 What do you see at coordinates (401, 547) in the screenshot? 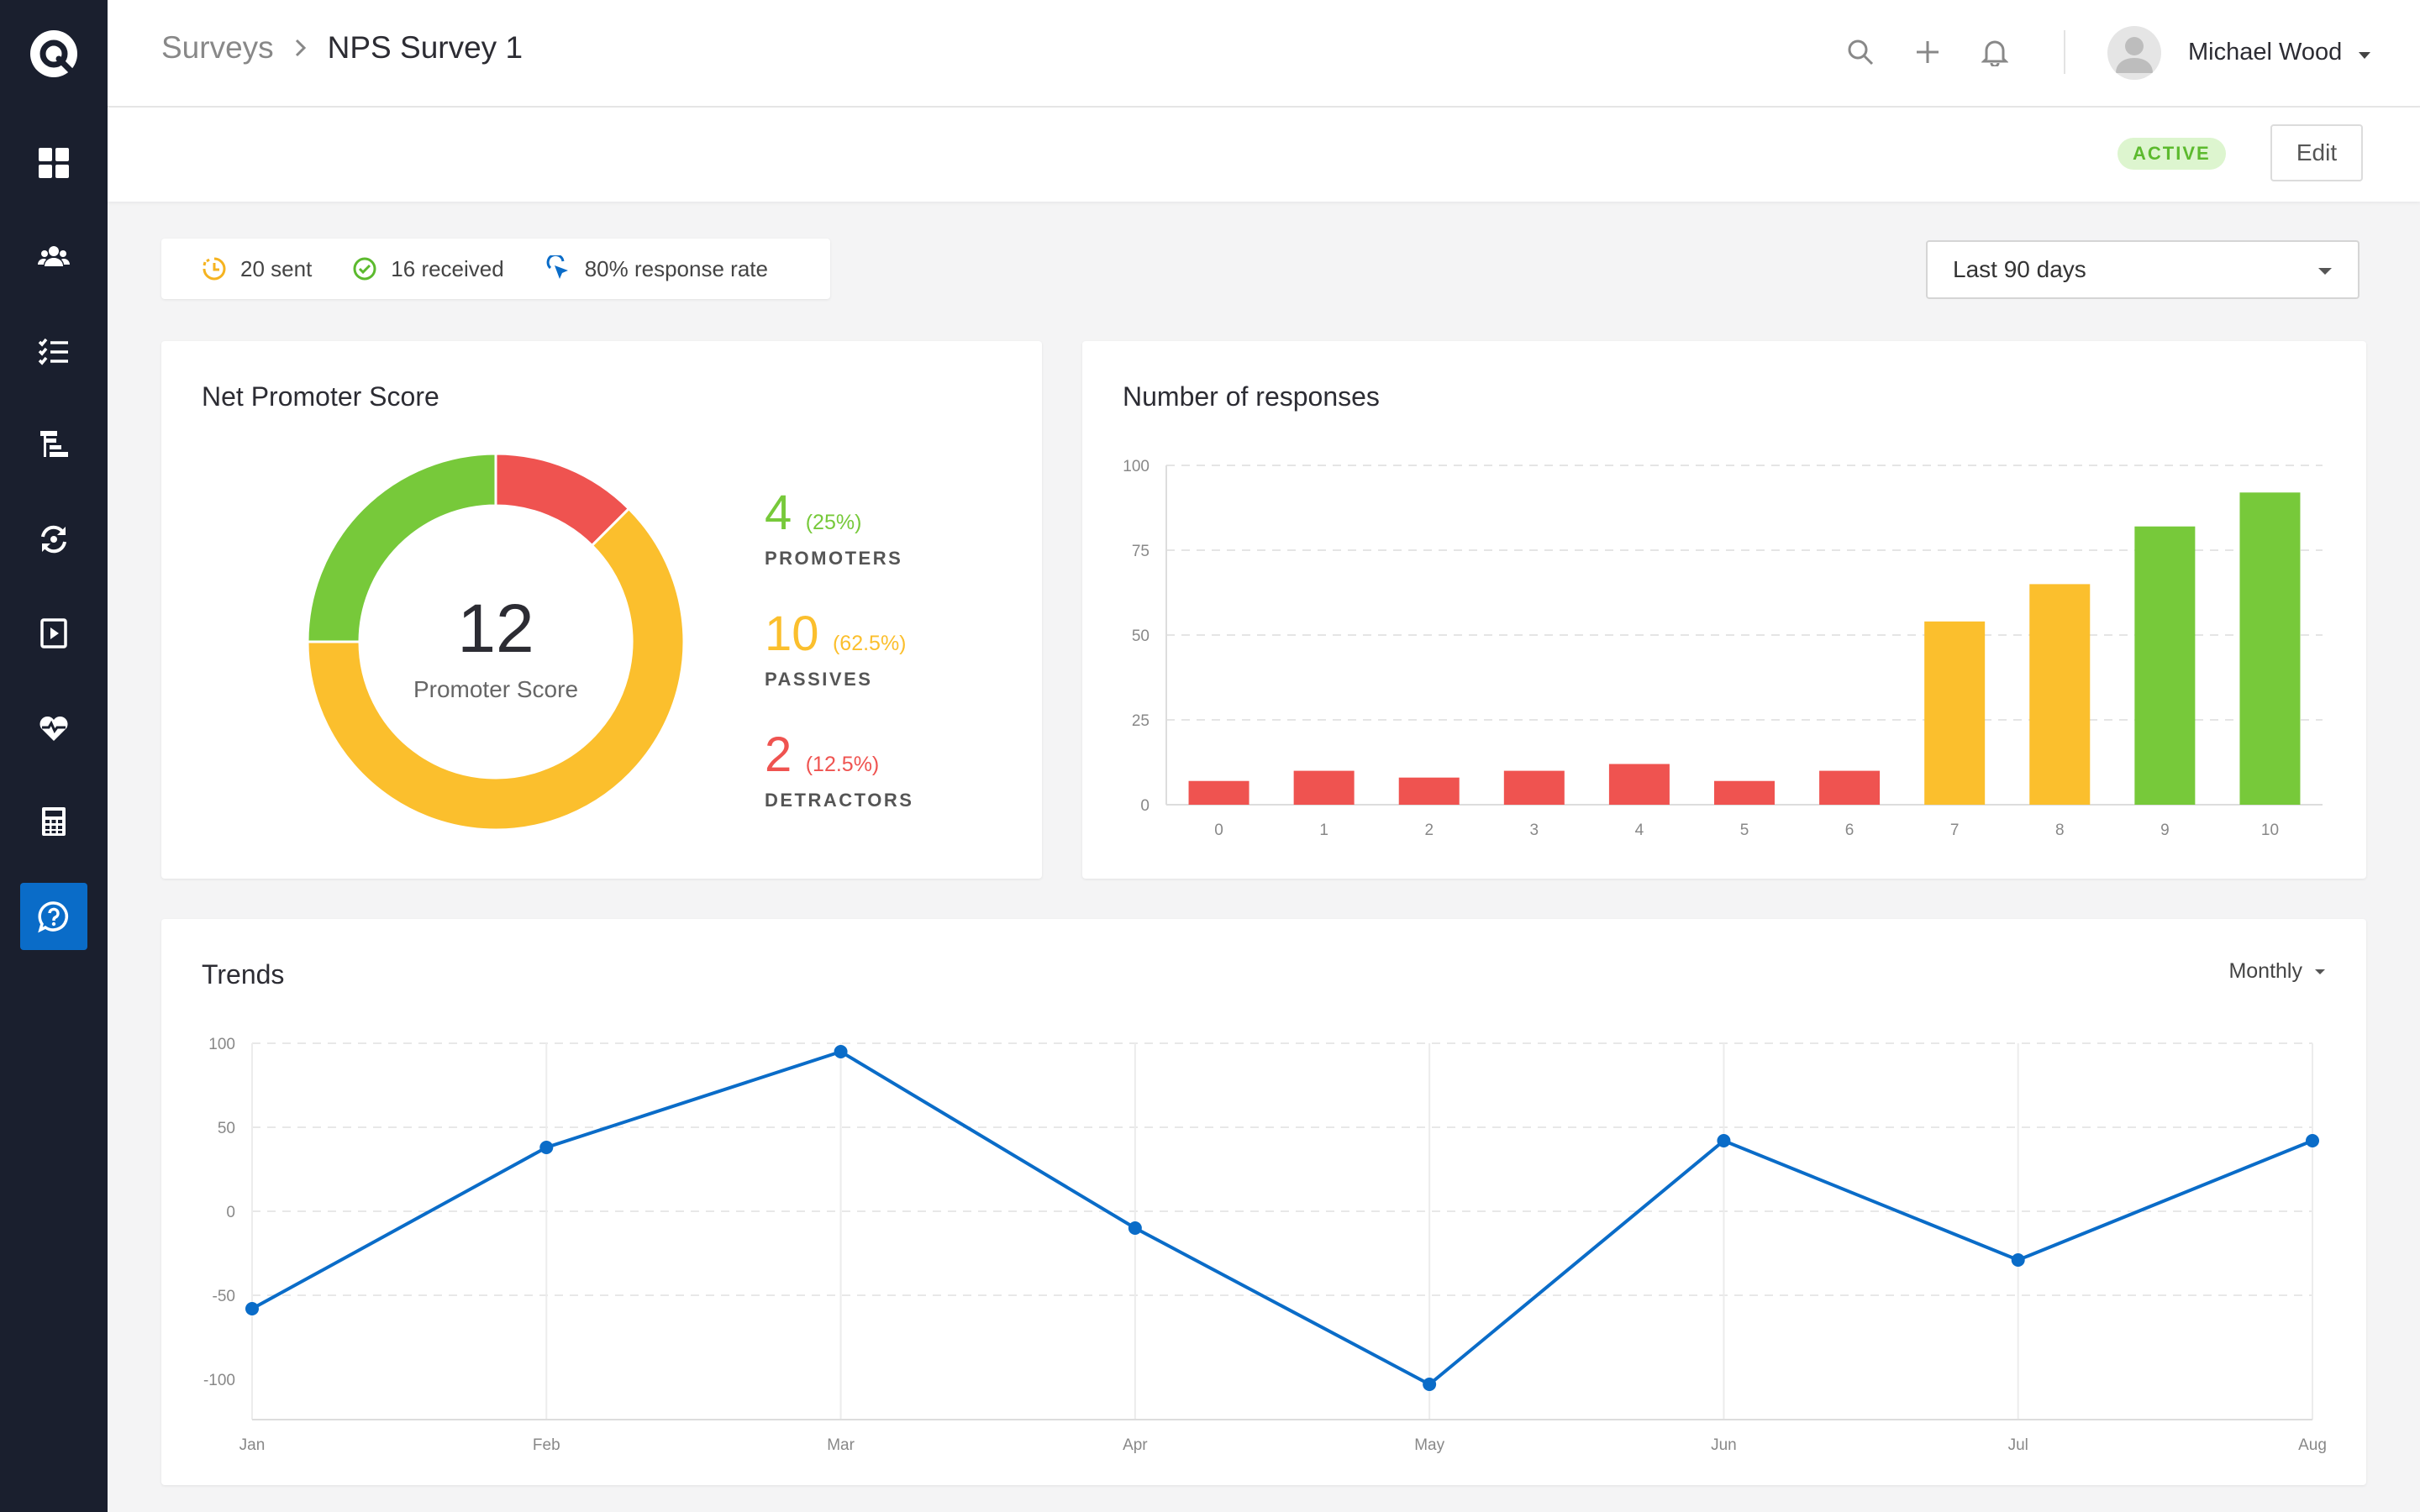
I see `donut-slice-promoters` at bounding box center [401, 547].